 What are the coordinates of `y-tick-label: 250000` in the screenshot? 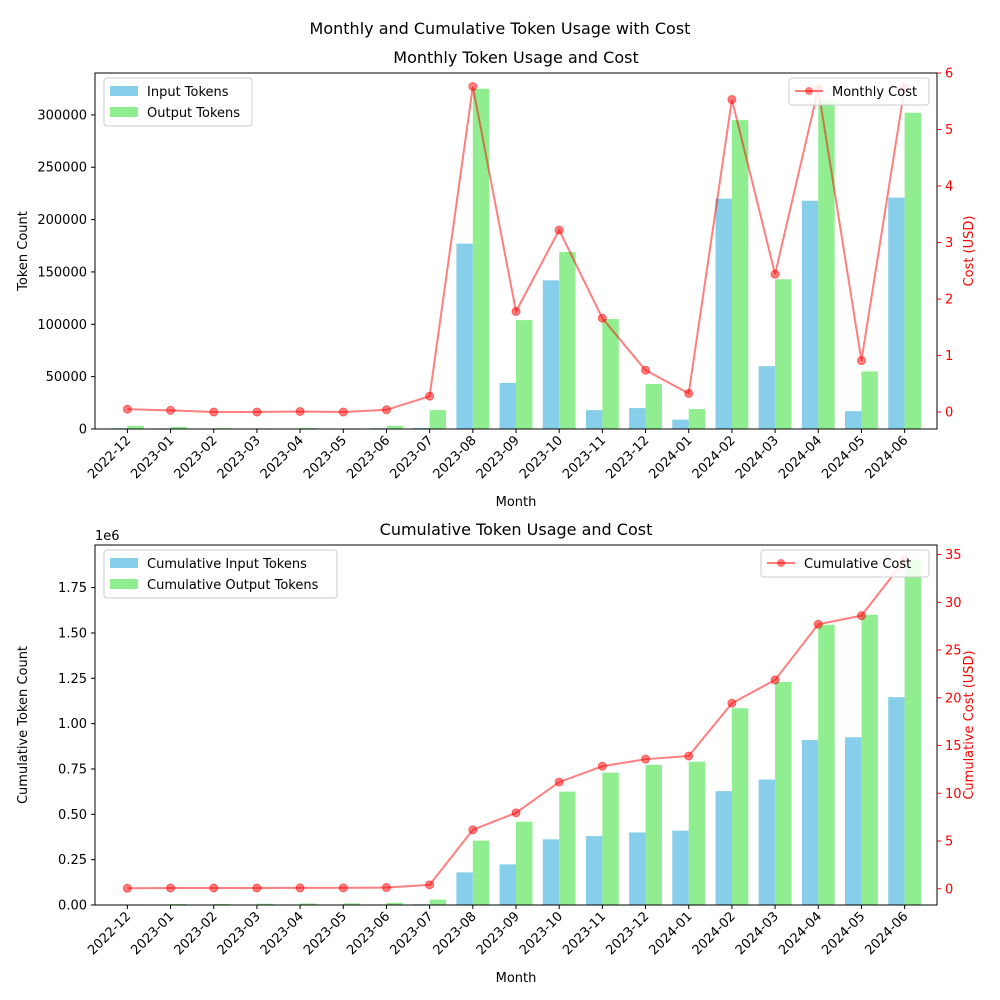 It's located at (62, 168).